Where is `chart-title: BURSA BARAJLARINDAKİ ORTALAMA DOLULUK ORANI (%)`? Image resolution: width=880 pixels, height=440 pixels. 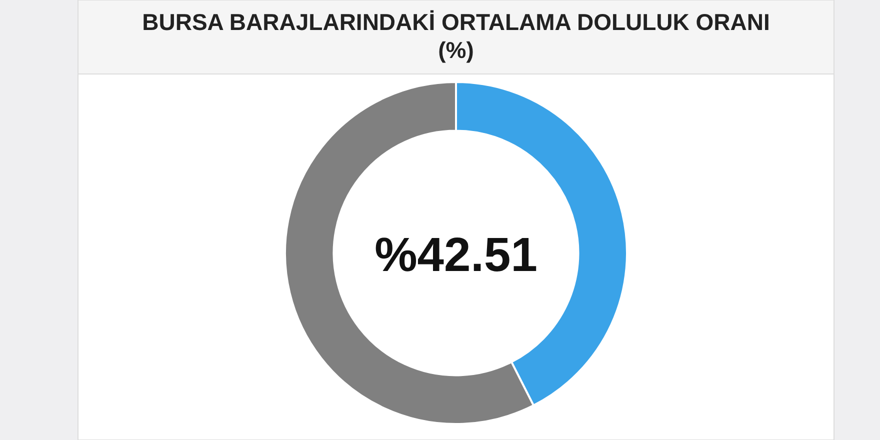 chart-title: BURSA BARAJLARINDAKİ ORTALAMA DOLULUK ORANI (%) is located at coordinates (456, 36).